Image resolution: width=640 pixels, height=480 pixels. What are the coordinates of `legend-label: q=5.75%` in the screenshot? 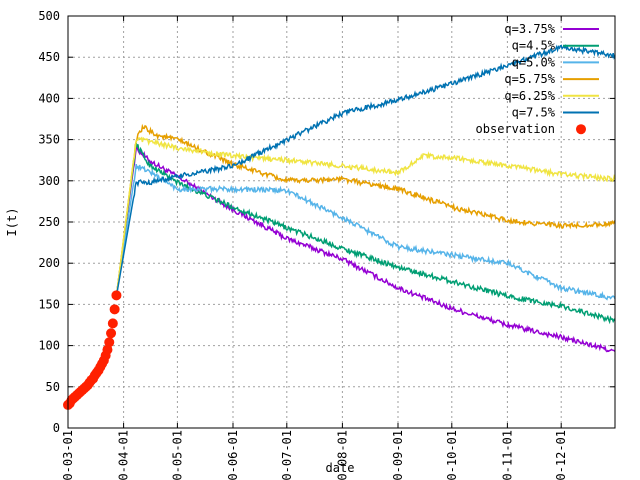 It's located at (529, 79).